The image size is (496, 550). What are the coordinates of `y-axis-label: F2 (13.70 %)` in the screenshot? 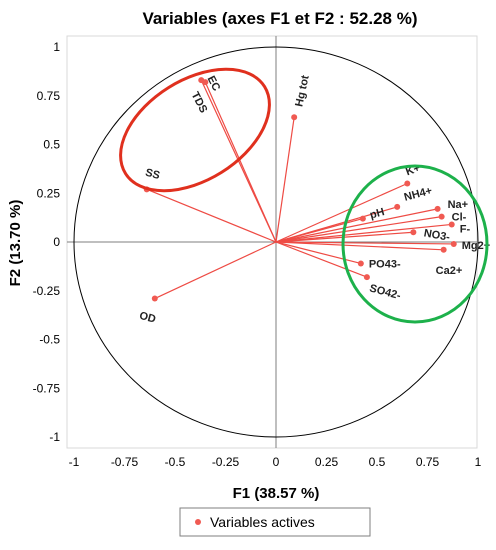 It's located at (15, 243).